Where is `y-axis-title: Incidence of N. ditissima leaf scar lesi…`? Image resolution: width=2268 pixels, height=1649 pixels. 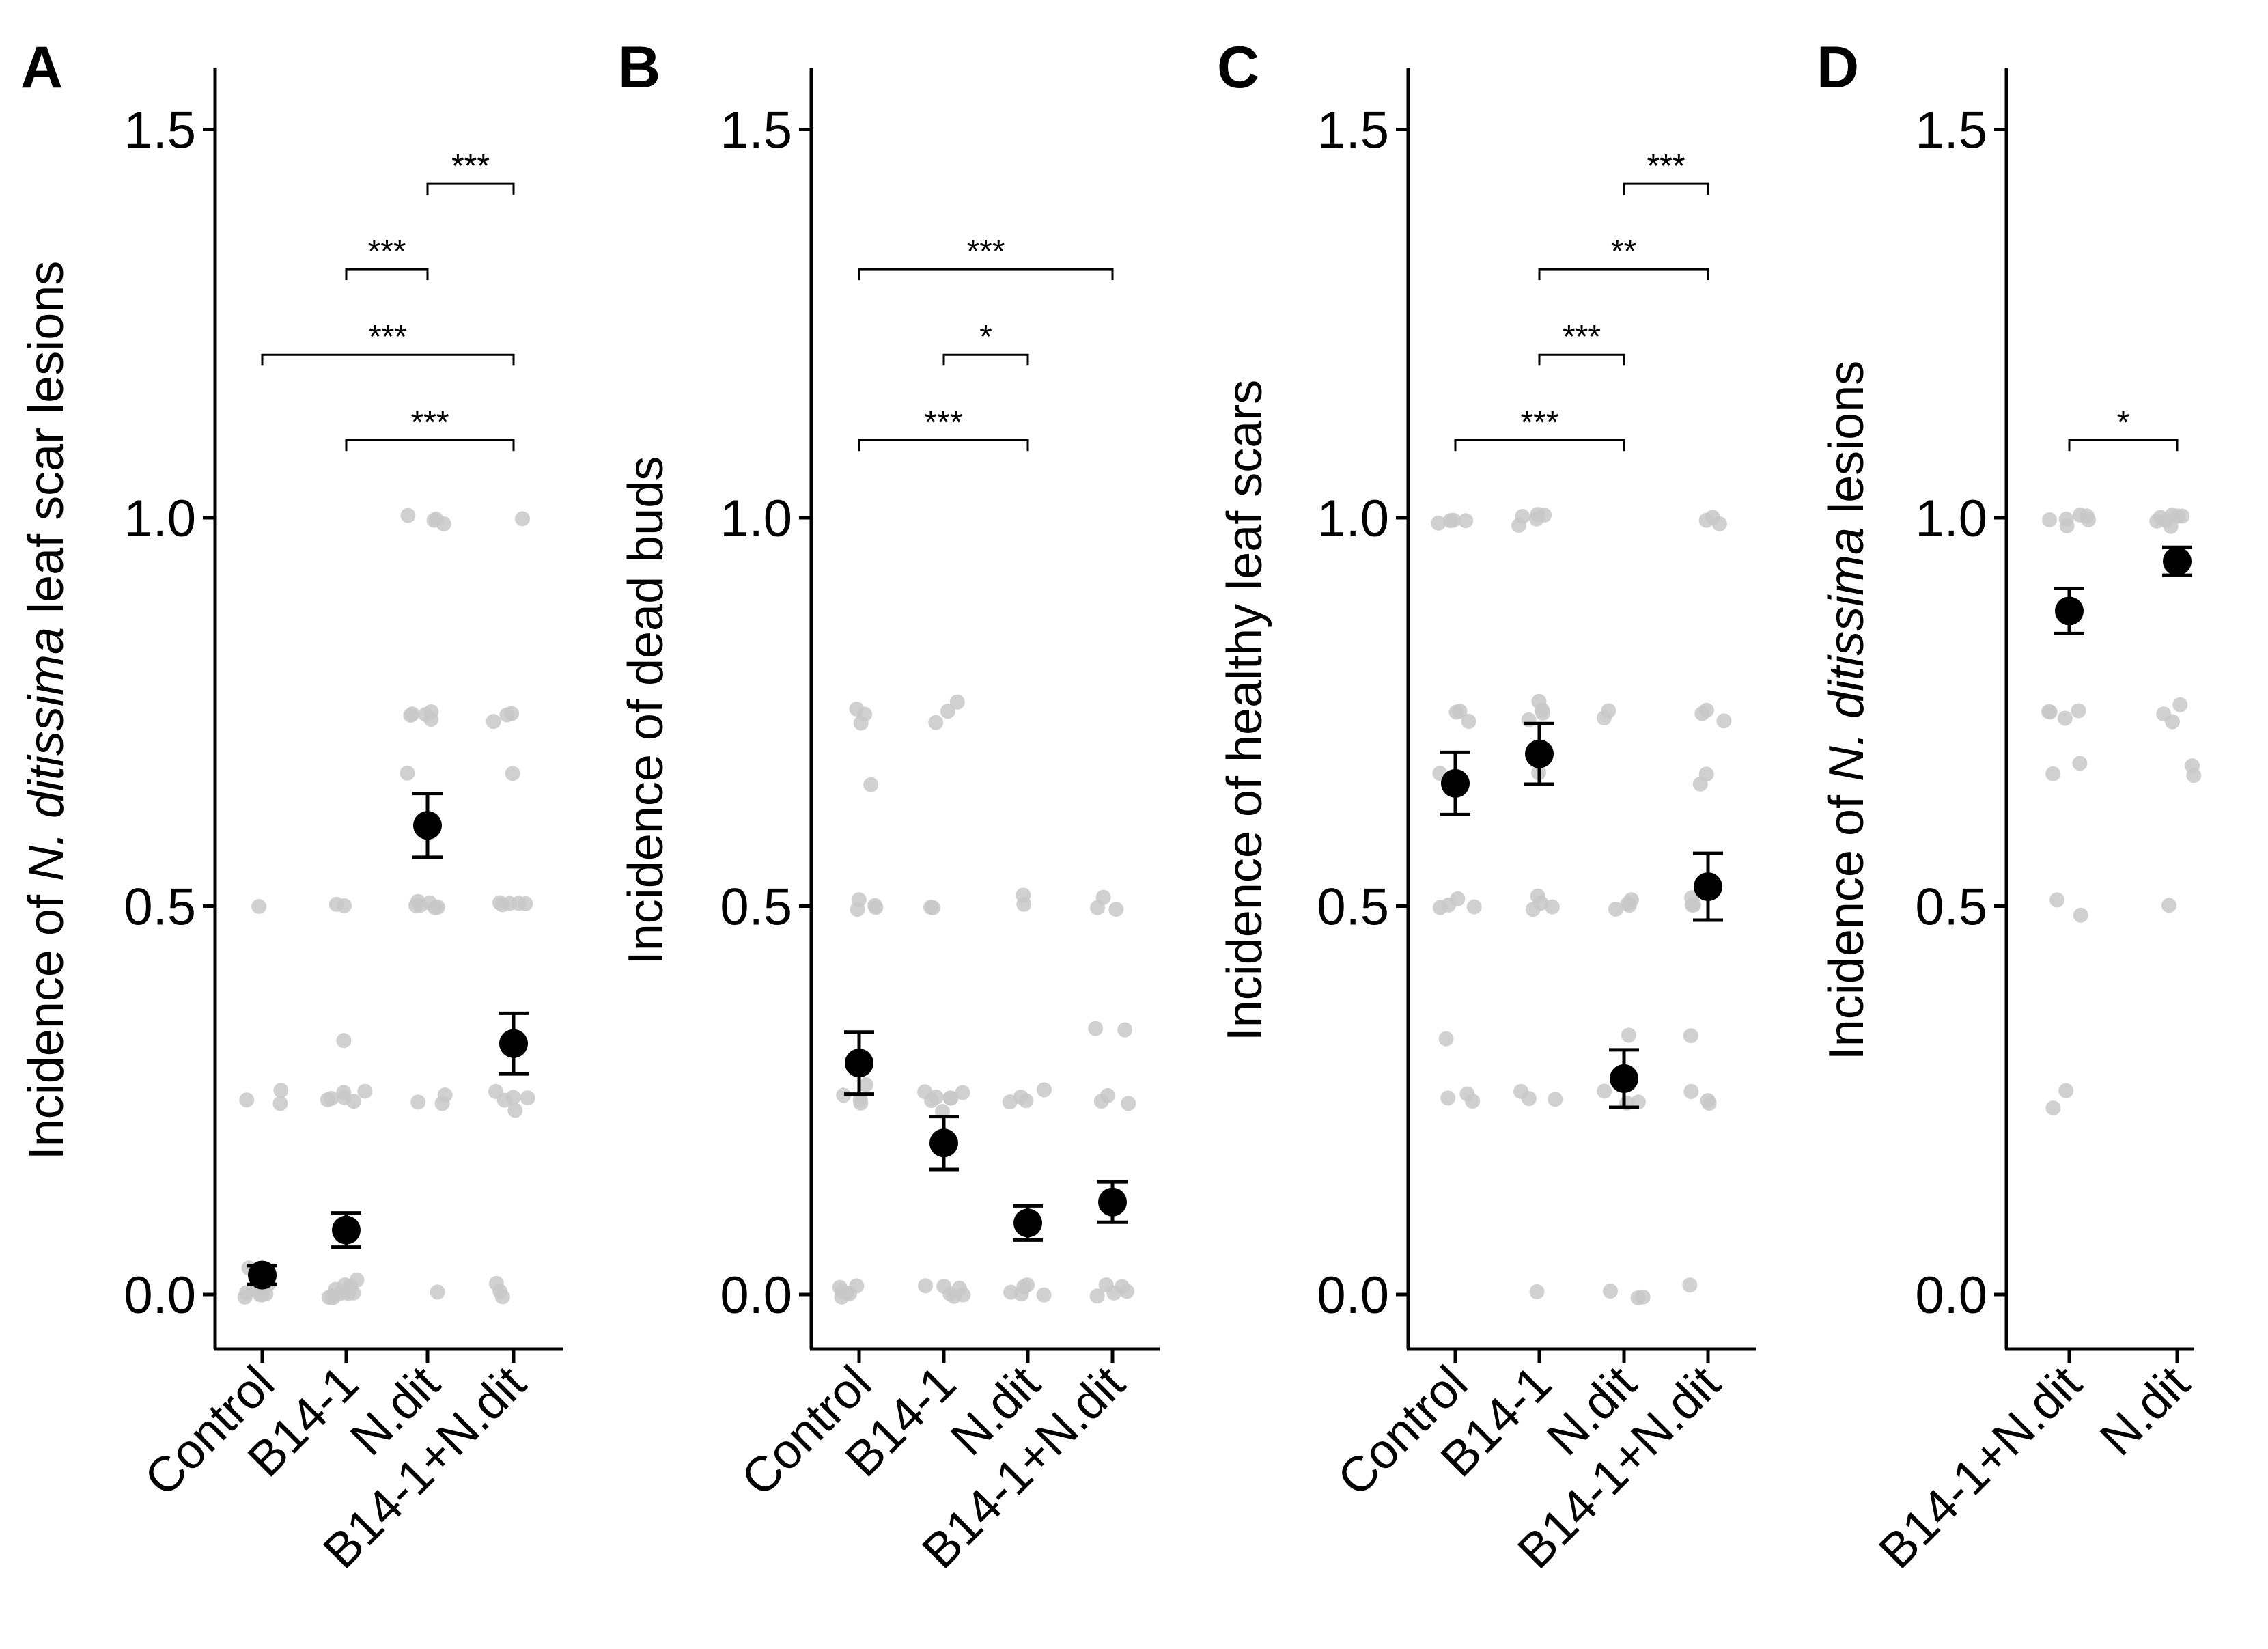 y-axis-title: Incidence of N. ditissima leaf scar lesi… is located at coordinates (46, 711).